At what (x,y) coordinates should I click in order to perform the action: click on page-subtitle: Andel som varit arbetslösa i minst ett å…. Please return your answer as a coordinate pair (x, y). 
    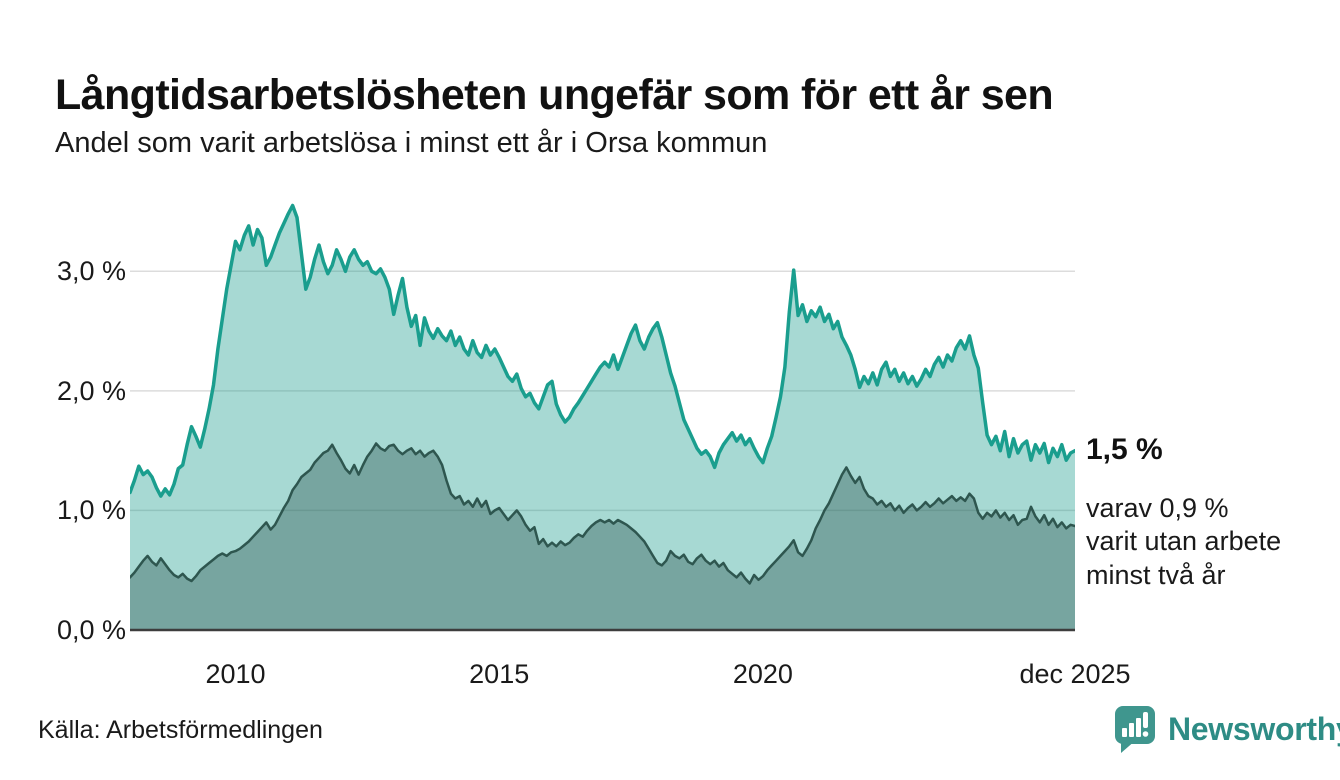
    Looking at the image, I should click on (411, 143).